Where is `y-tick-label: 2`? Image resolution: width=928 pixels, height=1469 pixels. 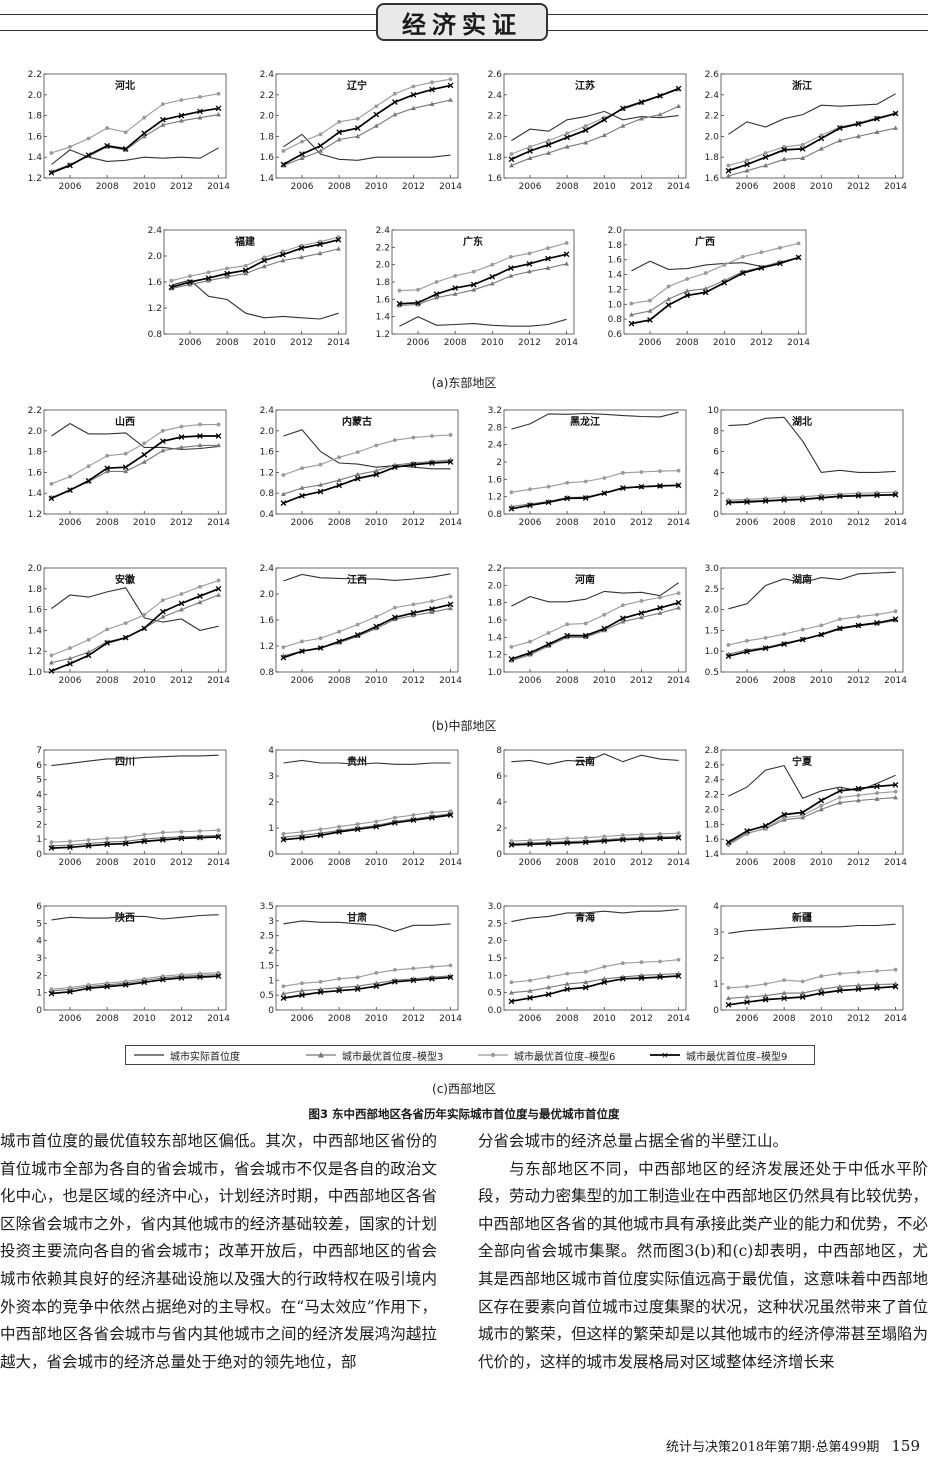
y-tick-label: 2 is located at coordinates (499, 463).